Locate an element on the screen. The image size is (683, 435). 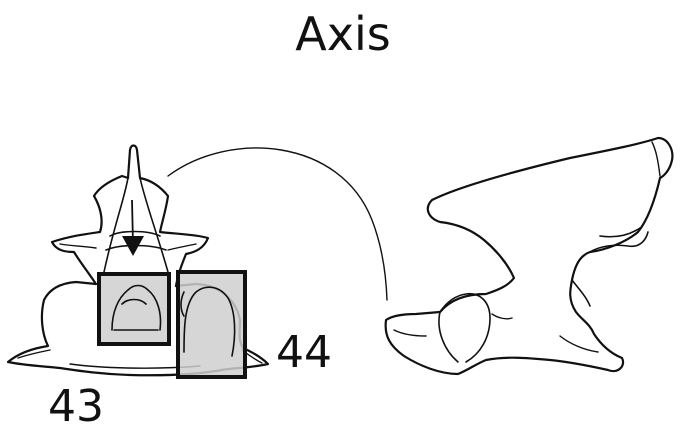
lateral-lower-detail is located at coordinates (496, 341).